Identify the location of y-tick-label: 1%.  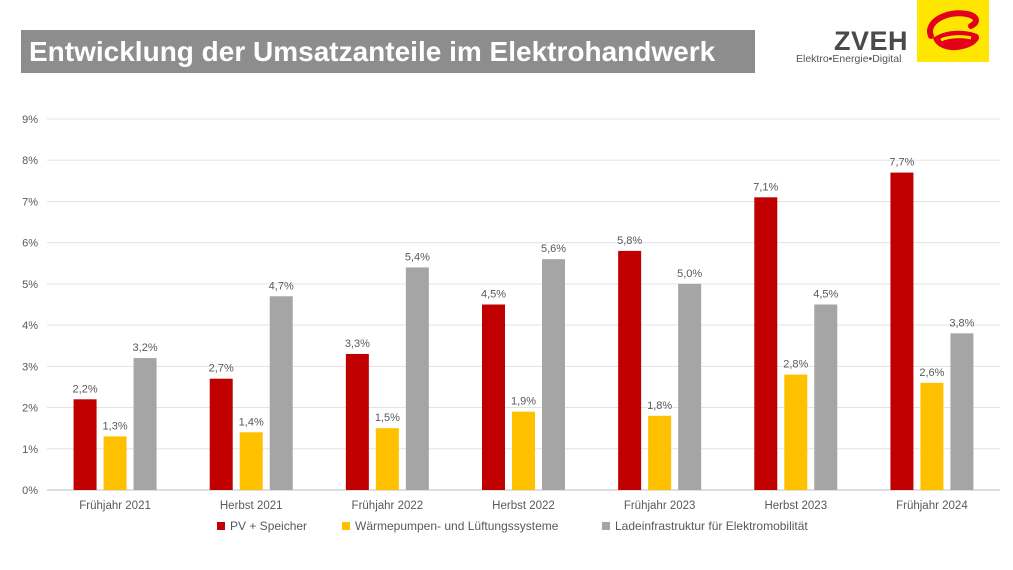
(30, 450).